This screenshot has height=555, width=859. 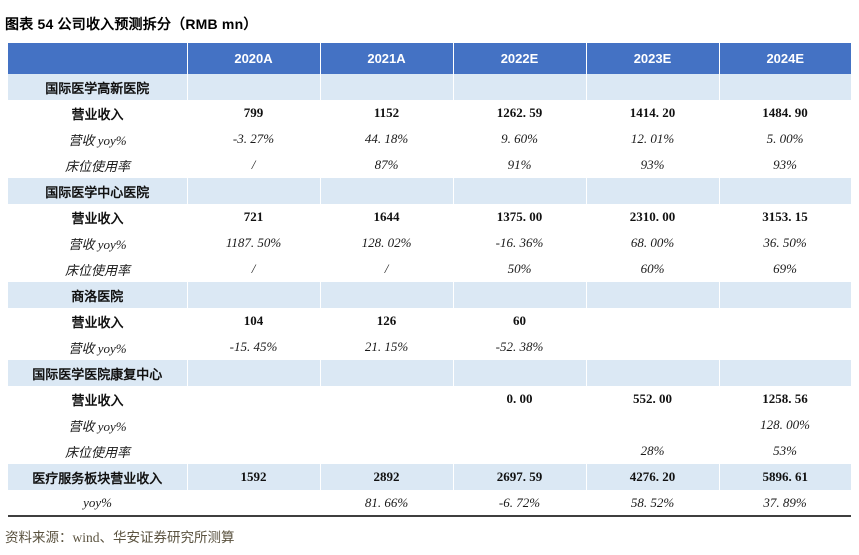 I want to click on cell-value: 799, so click(x=253, y=112).